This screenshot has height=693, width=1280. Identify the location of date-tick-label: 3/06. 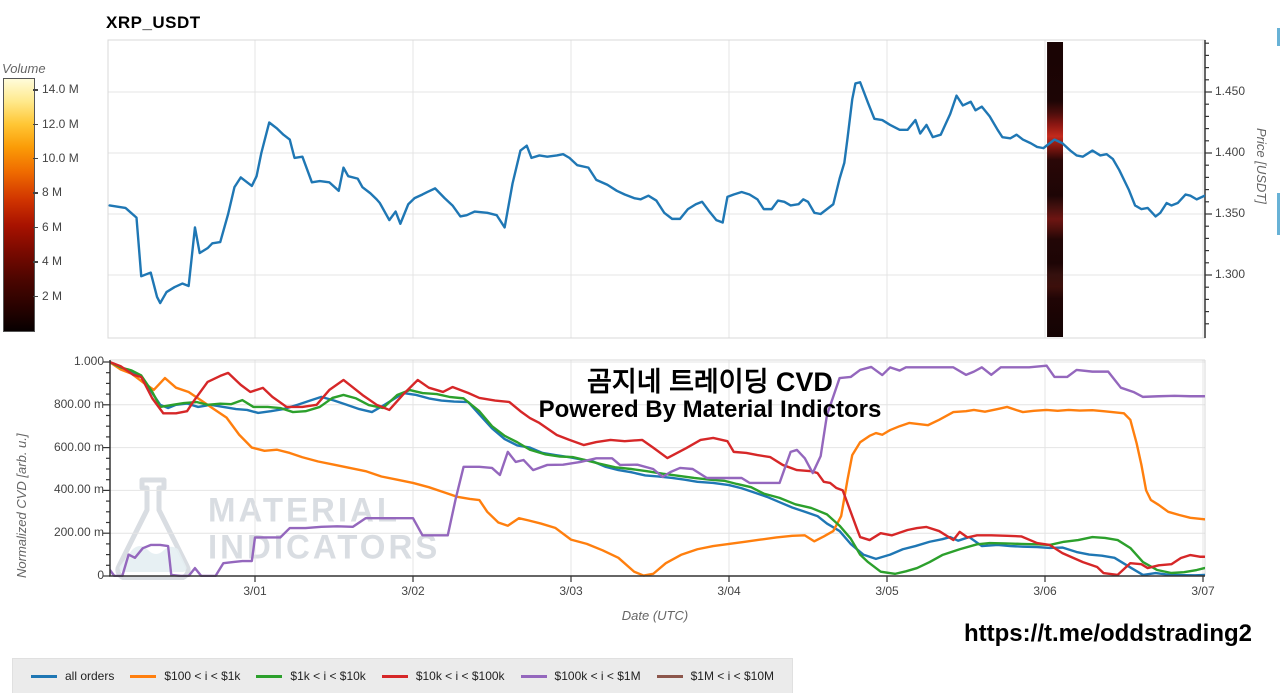
(1045, 591).